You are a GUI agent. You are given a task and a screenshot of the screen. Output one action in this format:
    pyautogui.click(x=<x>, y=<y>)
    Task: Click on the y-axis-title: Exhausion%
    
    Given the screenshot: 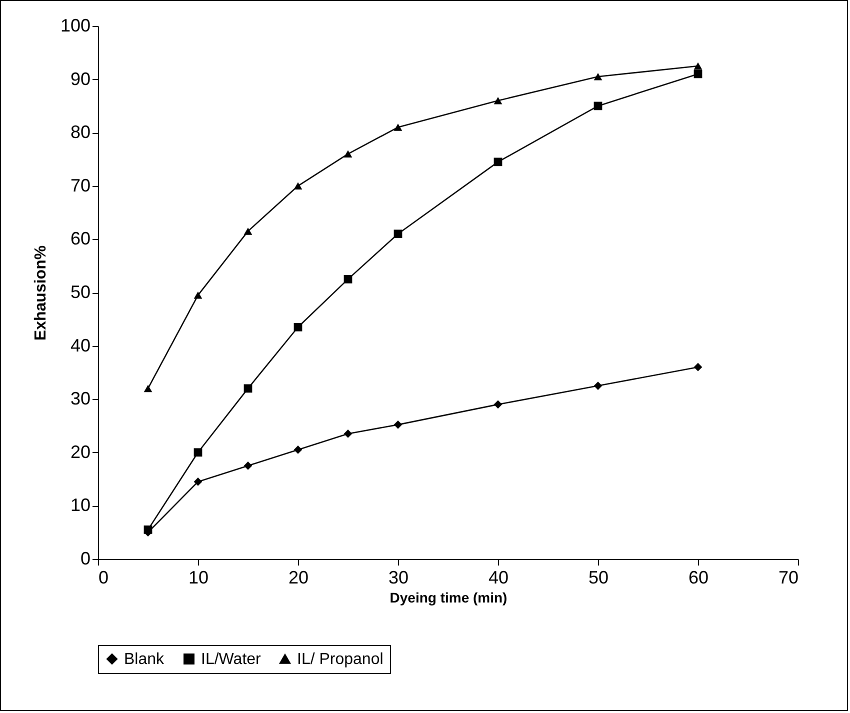 What is the action you would take?
    pyautogui.click(x=41, y=293)
    